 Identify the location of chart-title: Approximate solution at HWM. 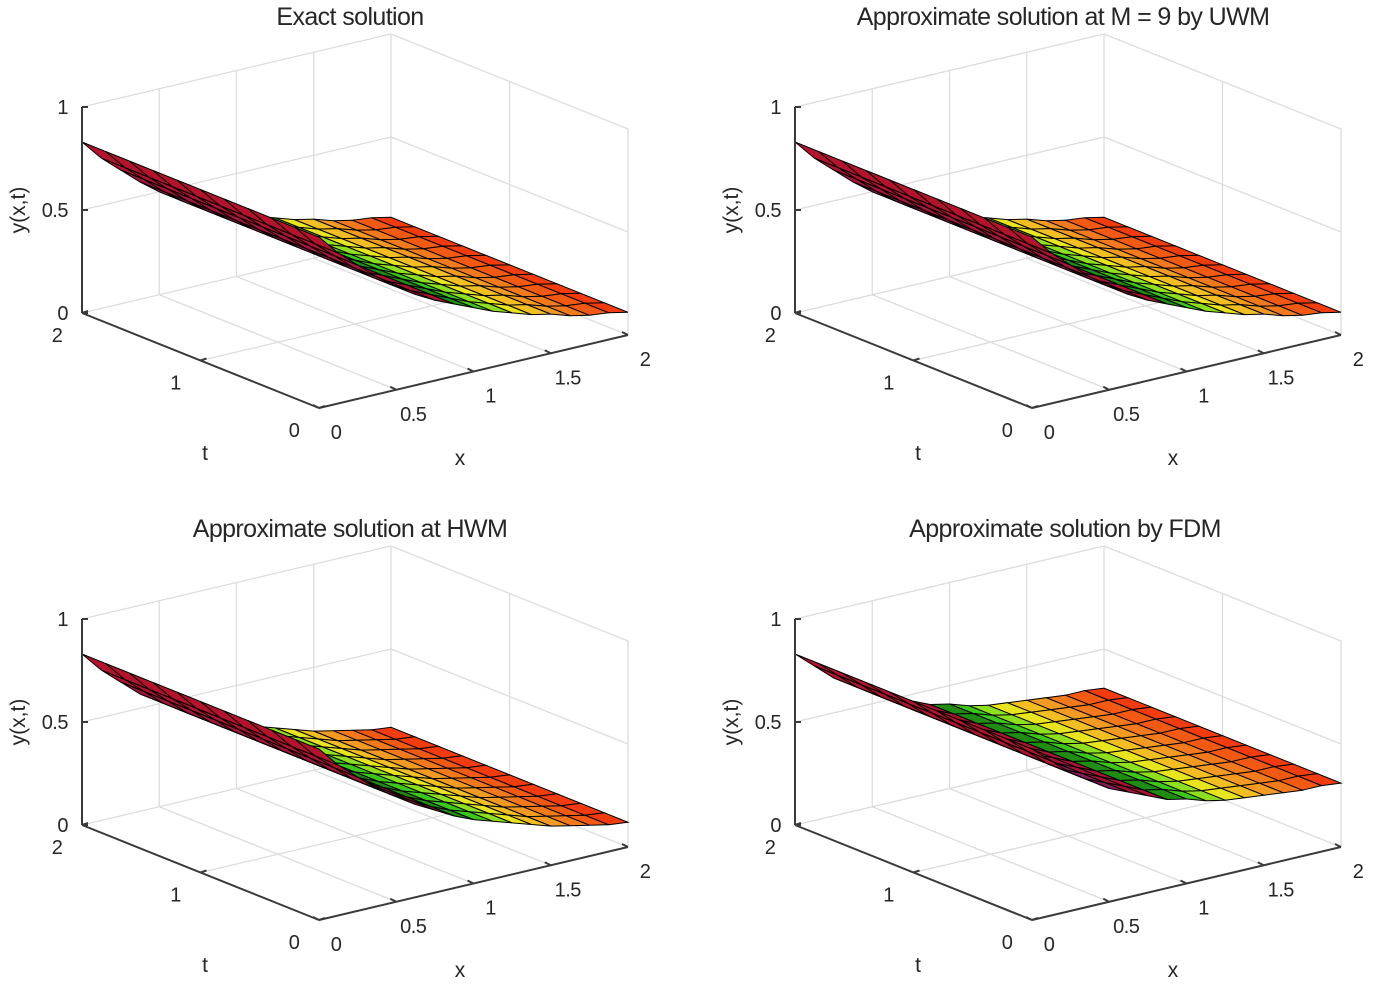
(350, 529).